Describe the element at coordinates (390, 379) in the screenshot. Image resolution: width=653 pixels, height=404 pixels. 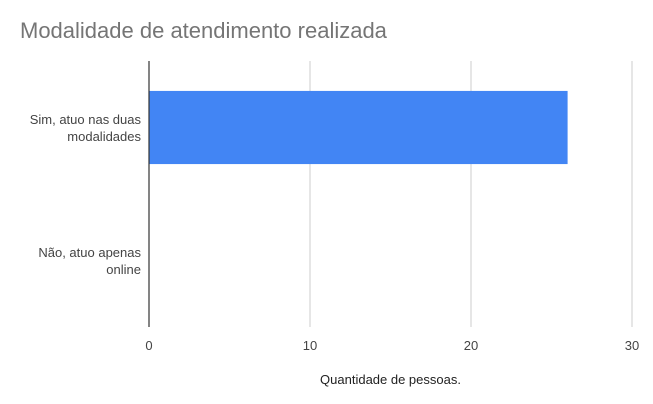
I see `x-axis-title: Quantidade de pessoas.` at that location.